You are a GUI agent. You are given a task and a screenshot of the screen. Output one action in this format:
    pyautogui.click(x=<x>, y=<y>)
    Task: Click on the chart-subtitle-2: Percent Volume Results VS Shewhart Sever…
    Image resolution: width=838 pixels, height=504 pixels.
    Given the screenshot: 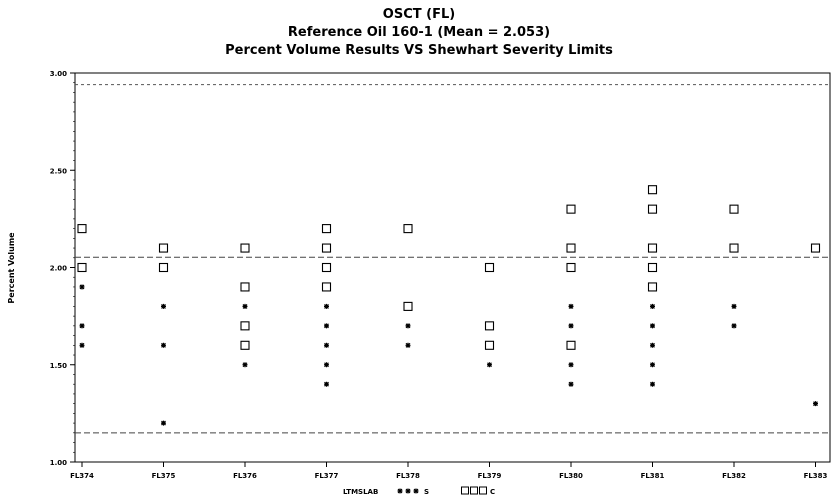 What is the action you would take?
    pyautogui.click(x=419, y=50)
    